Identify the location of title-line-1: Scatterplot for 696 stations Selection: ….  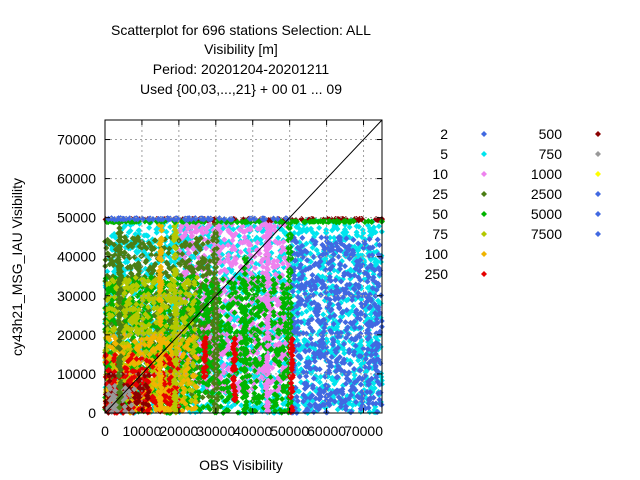
(241, 30).